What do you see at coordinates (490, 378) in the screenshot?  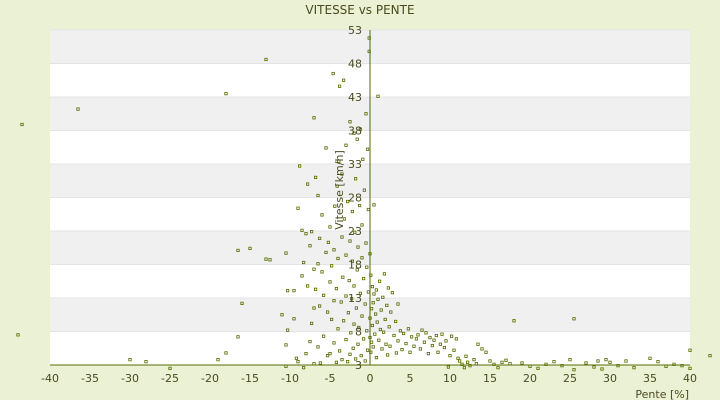 I see `x-tick-label: 15` at bounding box center [490, 378].